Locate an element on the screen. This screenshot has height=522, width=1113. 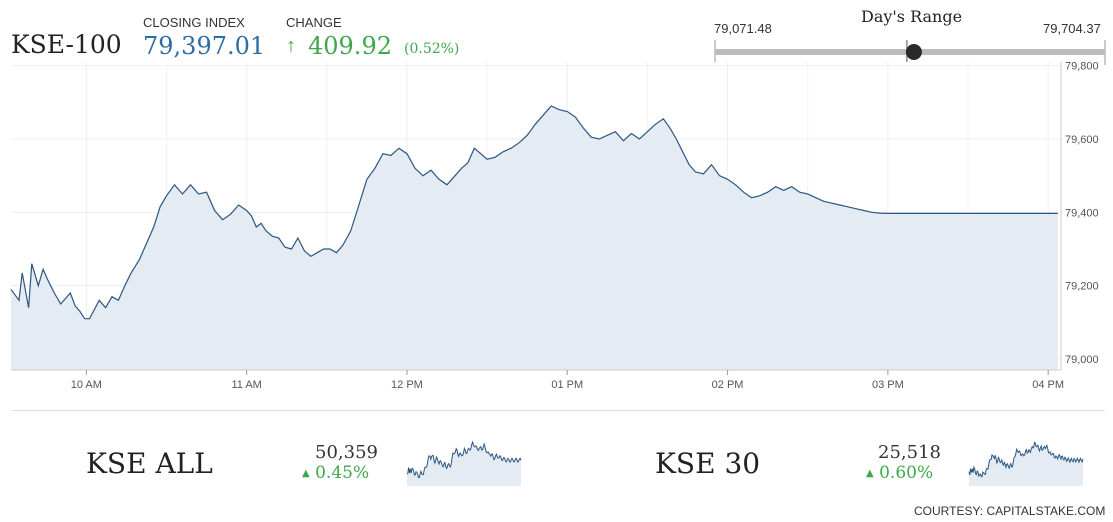
y-tick-label: 79,400 is located at coordinates (1082, 213).